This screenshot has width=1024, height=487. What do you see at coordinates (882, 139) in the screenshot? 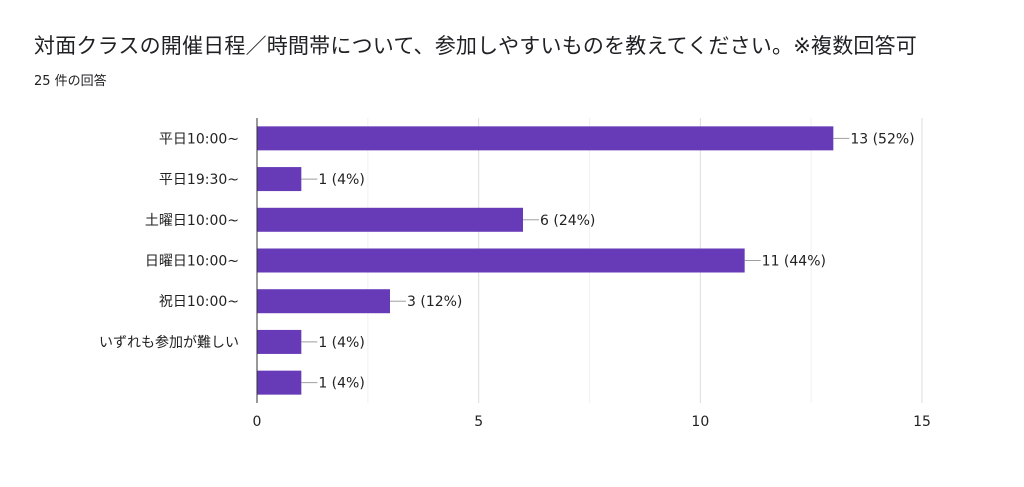
I see `bar-value-label: 13 (52%)` at bounding box center [882, 139].